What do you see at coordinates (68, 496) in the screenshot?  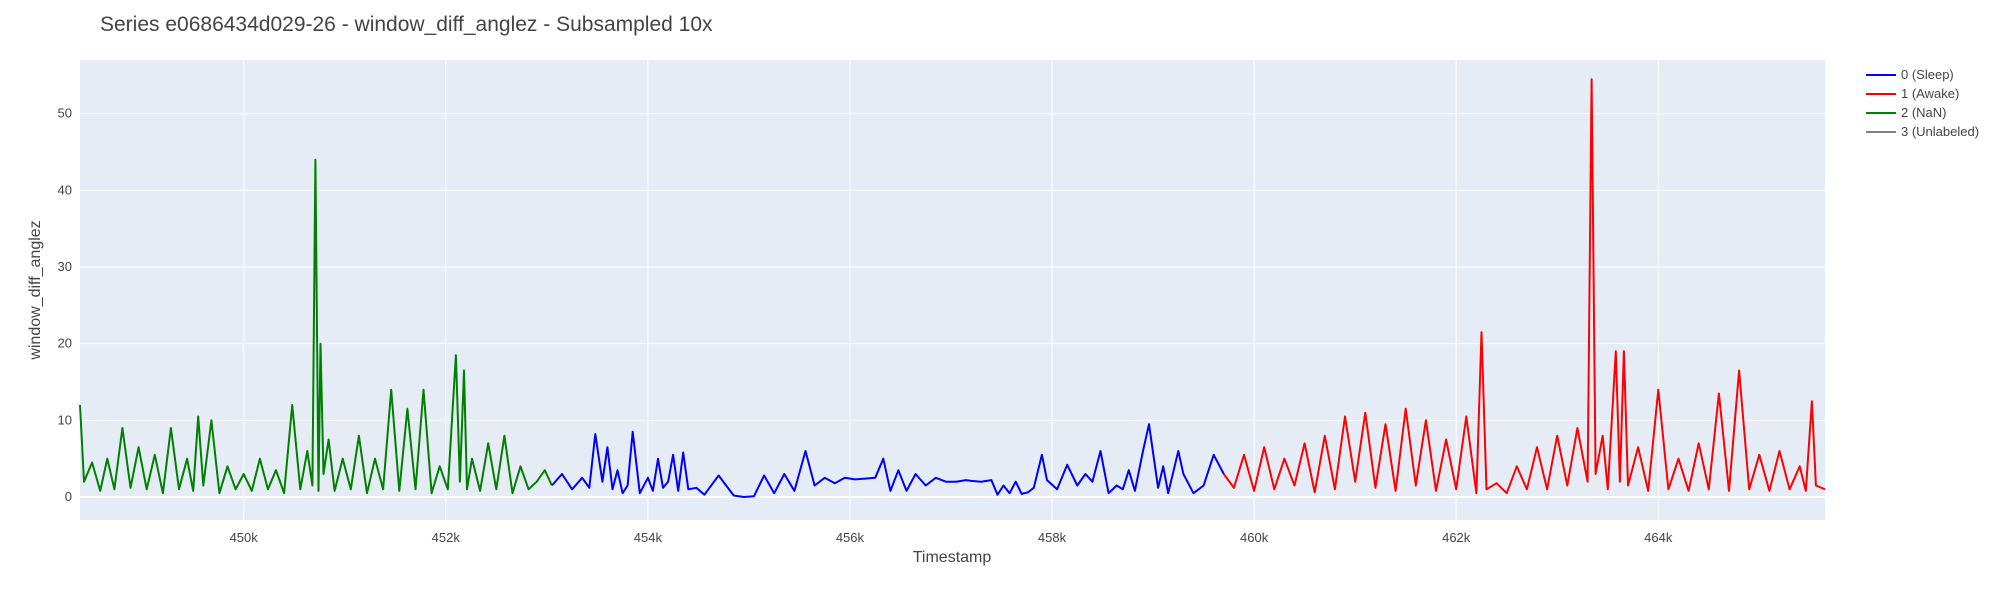 I see `y-tick-label: 0` at bounding box center [68, 496].